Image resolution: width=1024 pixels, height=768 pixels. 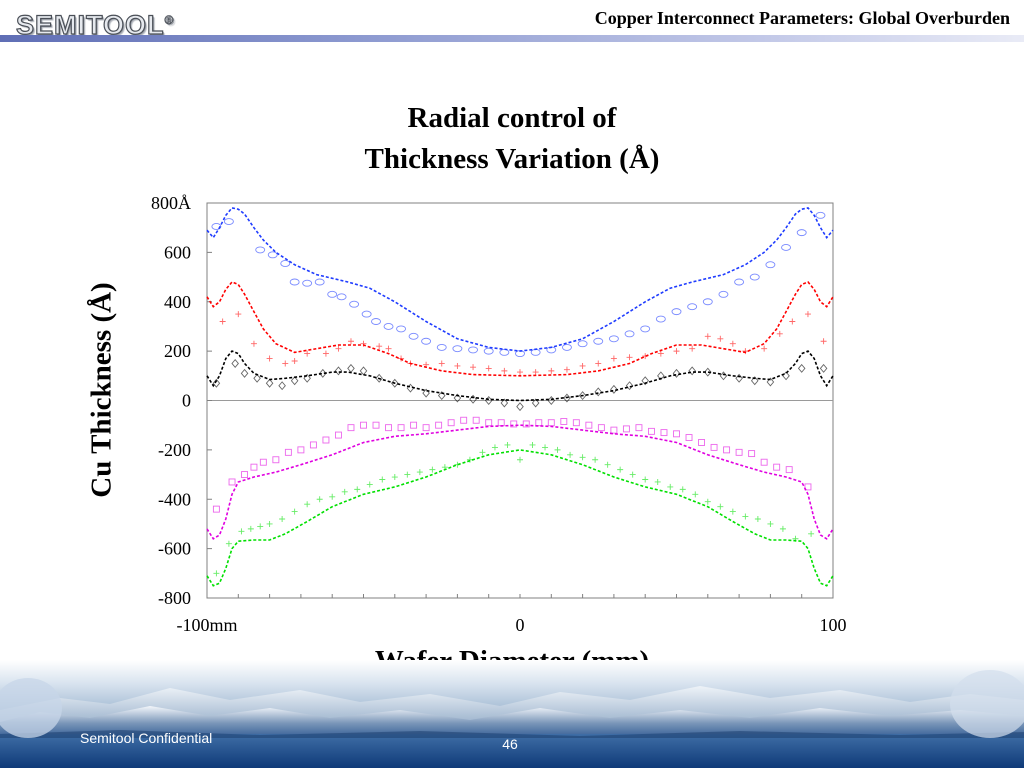 What do you see at coordinates (512, 118) in the screenshot?
I see `chart-title-line-1: Radial control of` at bounding box center [512, 118].